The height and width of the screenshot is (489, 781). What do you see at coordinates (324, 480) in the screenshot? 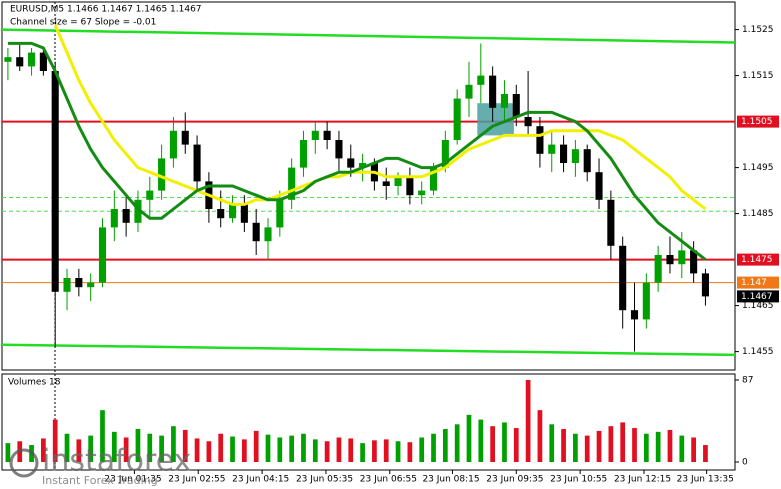
I see `x-tick-label: 23 Jun 05:35` at bounding box center [324, 480].